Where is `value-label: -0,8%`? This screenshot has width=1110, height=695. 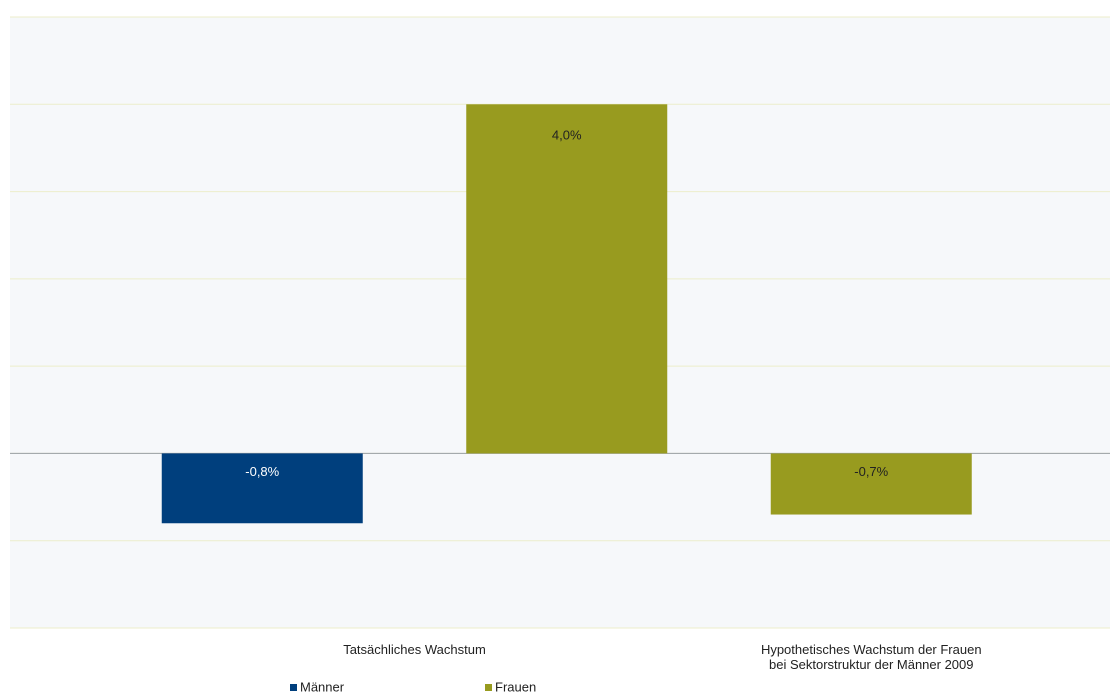
value-label: -0,8% is located at coordinates (262, 471).